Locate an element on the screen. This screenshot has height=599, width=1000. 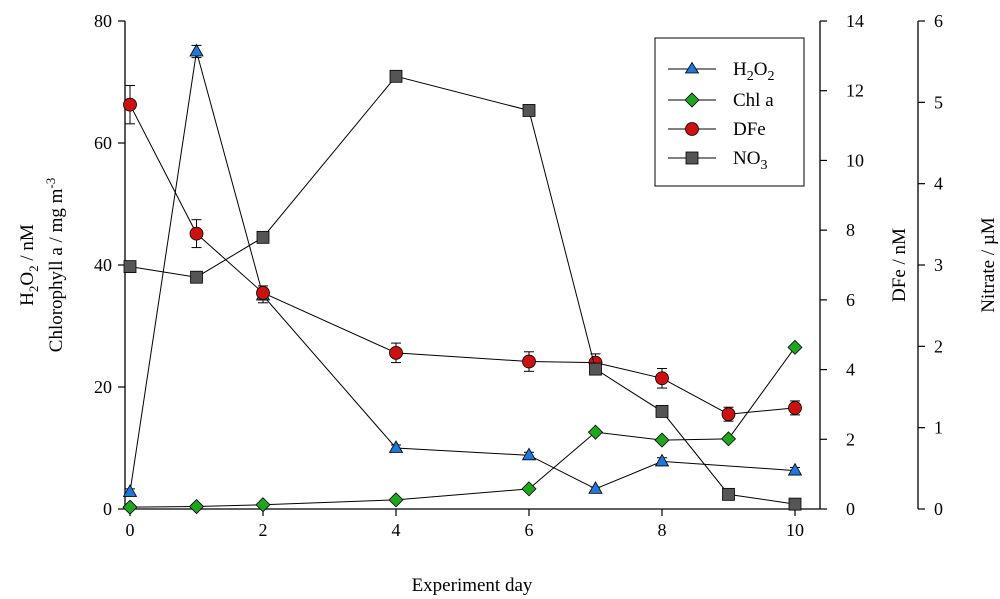
dfe-tick-label: 14 is located at coordinates (855, 21).